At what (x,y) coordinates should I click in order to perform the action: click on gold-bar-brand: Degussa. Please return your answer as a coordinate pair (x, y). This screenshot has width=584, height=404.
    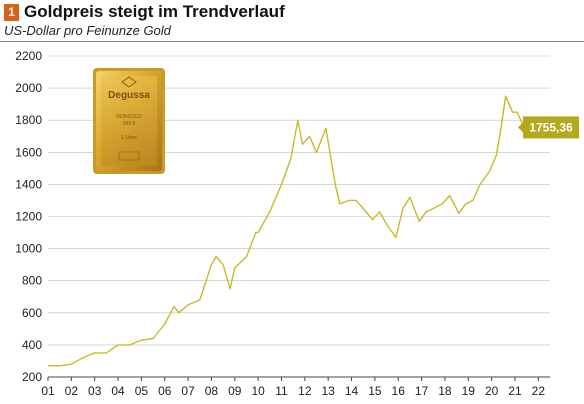
    Looking at the image, I should click on (129, 95).